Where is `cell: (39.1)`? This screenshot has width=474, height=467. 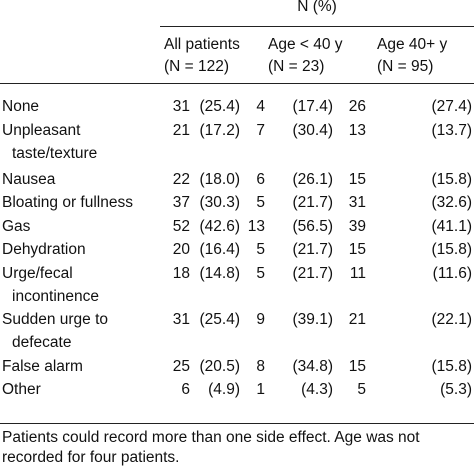
cell: (39.1) is located at coordinates (313, 319).